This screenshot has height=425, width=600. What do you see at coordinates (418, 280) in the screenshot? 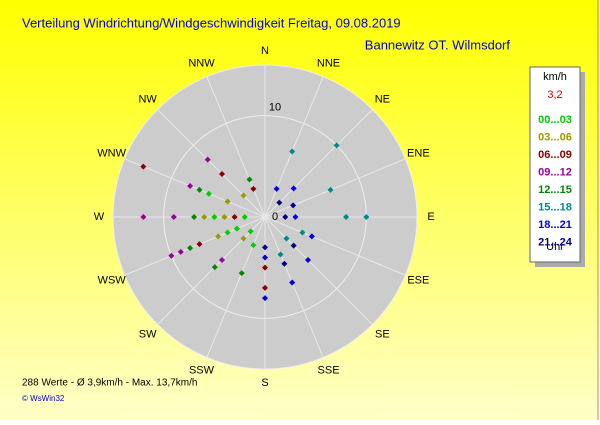
I see `direction-label: ESE` at bounding box center [418, 280].